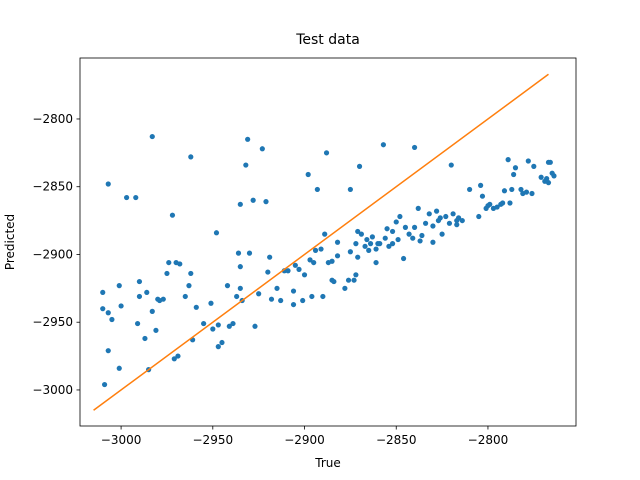 This screenshot has width=640, height=480. What do you see at coordinates (488, 440) in the screenshot?
I see `x-tick-label: −2800` at bounding box center [488, 440].